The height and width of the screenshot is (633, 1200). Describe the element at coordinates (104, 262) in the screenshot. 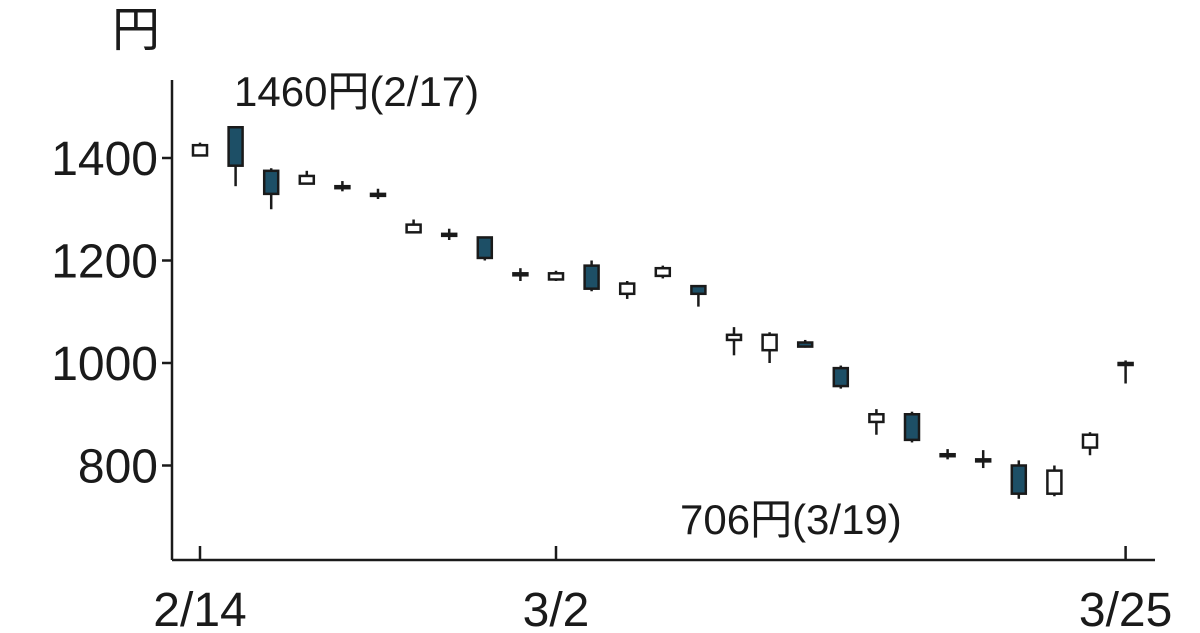

I see `y-tick-label: 1200` at that location.